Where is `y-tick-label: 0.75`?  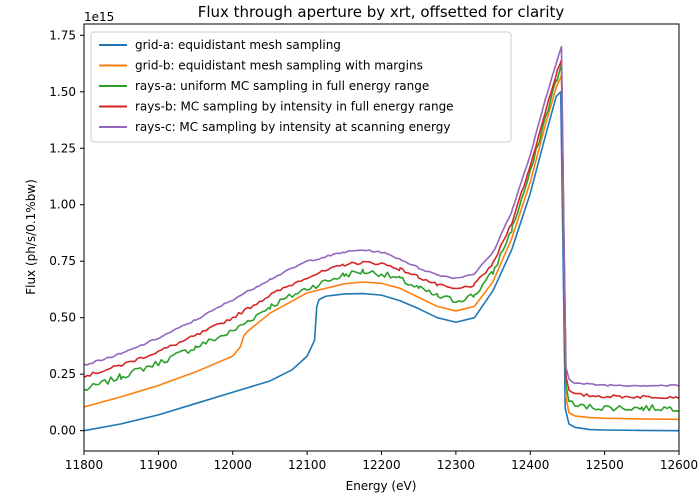 y-tick-label: 0.75 is located at coordinates (62, 261).